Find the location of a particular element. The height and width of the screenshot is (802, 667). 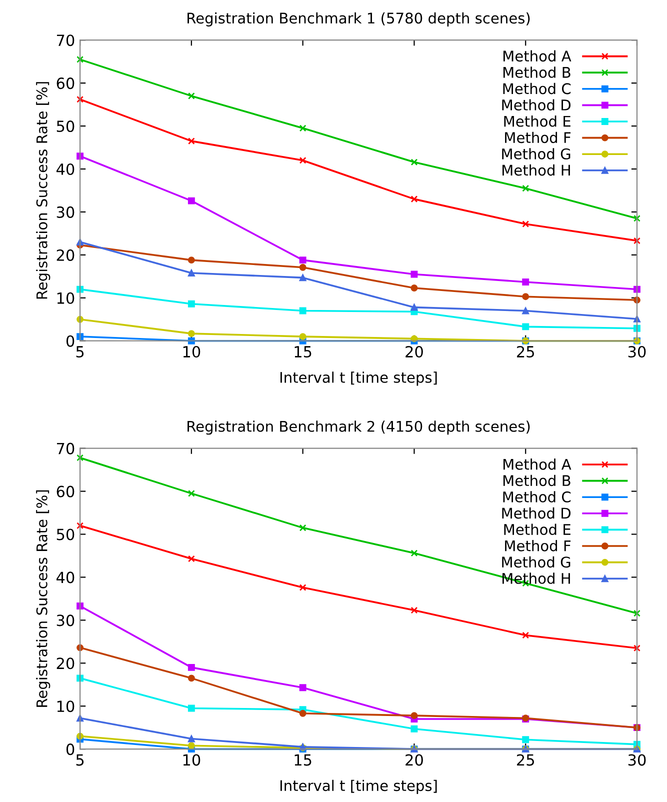

chart-title: Registration Benchmark 1 (5780 depth scenes) is located at coordinates (359, 19).